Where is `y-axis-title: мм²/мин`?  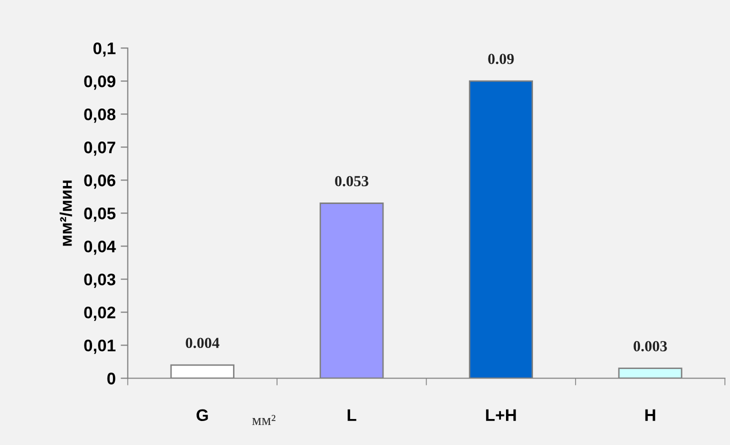
y-axis-title: мм²/мин is located at coordinates (66, 213).